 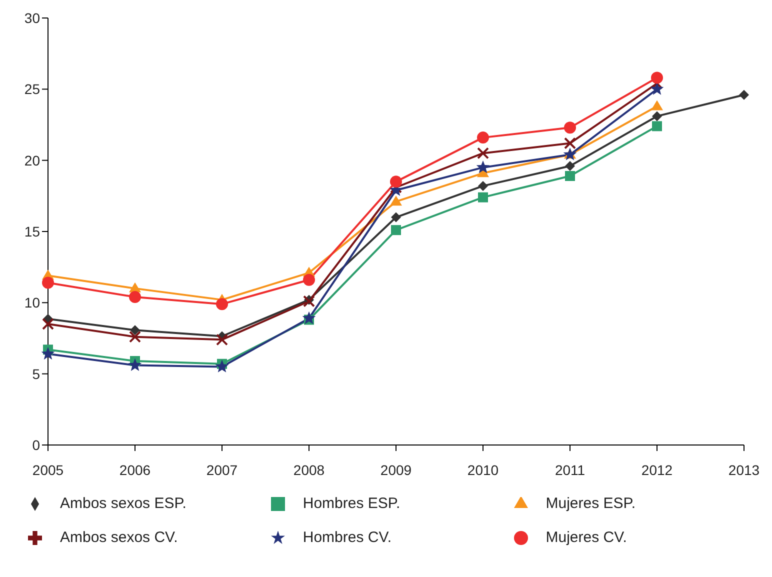 I want to click on x-tick-label: 2012, so click(x=657, y=470).